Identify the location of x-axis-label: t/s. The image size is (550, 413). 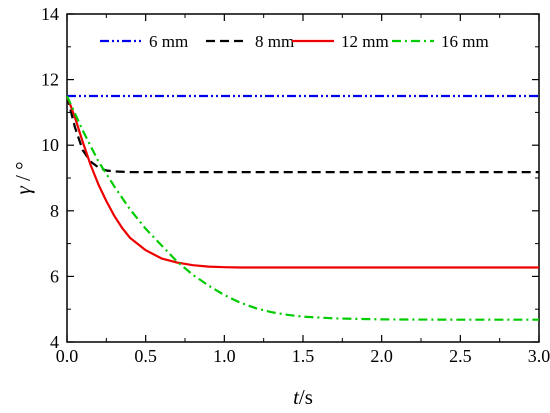
(303, 397).